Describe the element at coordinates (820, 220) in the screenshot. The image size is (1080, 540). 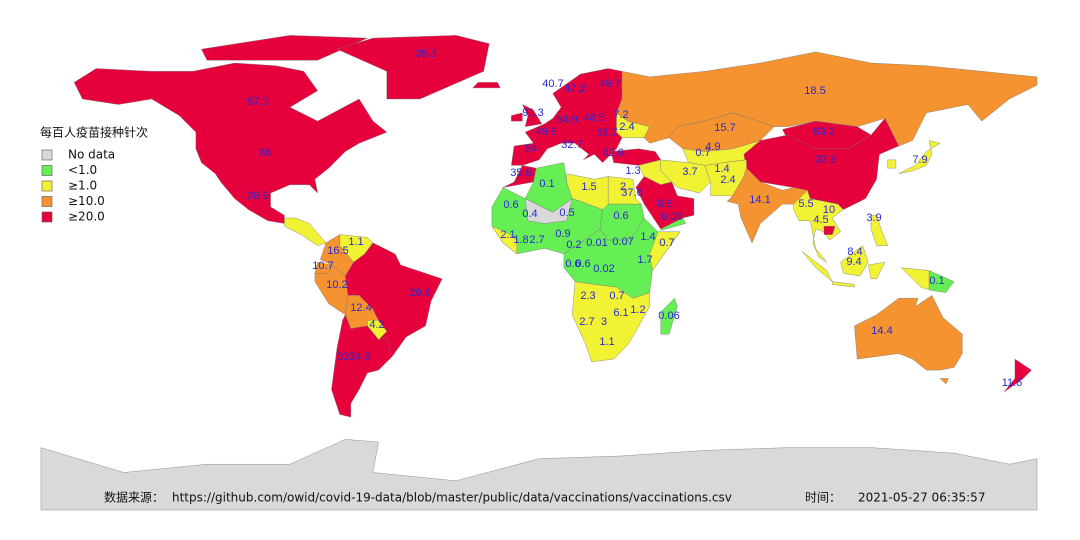
I see `value-label: 4.5` at that location.